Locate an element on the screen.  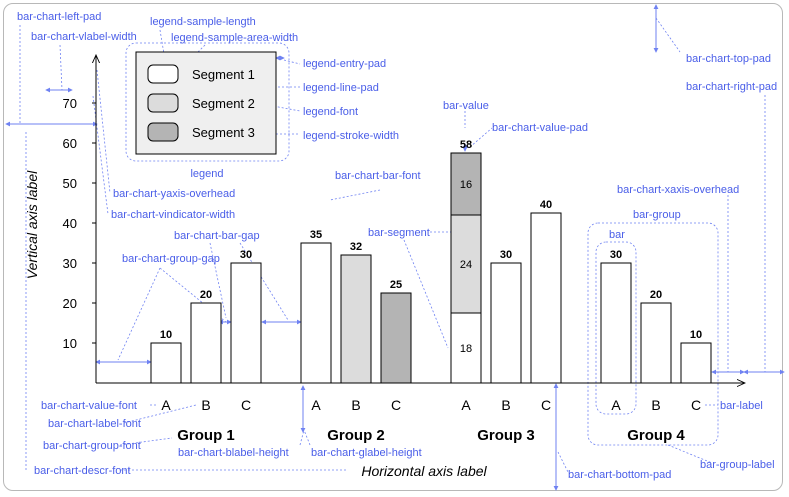
annotation-bar-chart-vindicator-width: bar-chart-vindicator-width is located at coordinates (173, 215).